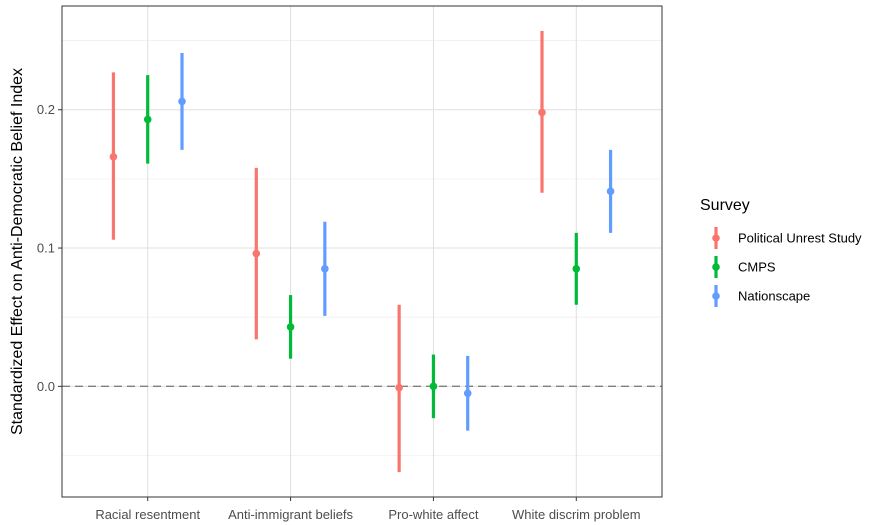 The image size is (888, 525). Describe the element at coordinates (46, 109) in the screenshot. I see `y-tick-label: 0.2` at that location.